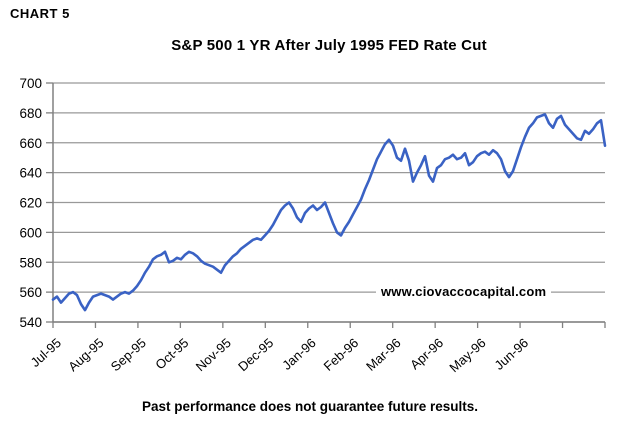  I want to click on x-tick-label: Nov-95, so click(213, 354).